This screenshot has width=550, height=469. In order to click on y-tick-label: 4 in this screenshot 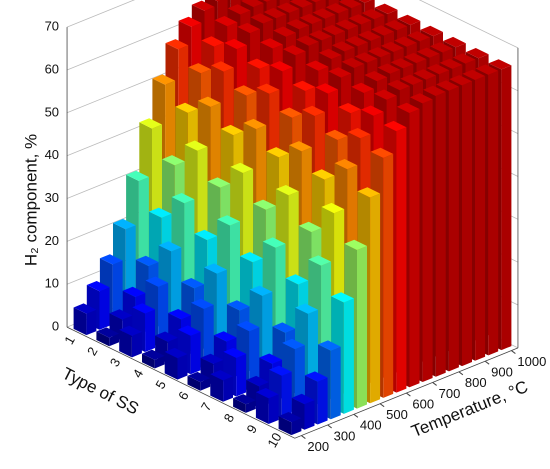, I will do `click(138, 374)`.